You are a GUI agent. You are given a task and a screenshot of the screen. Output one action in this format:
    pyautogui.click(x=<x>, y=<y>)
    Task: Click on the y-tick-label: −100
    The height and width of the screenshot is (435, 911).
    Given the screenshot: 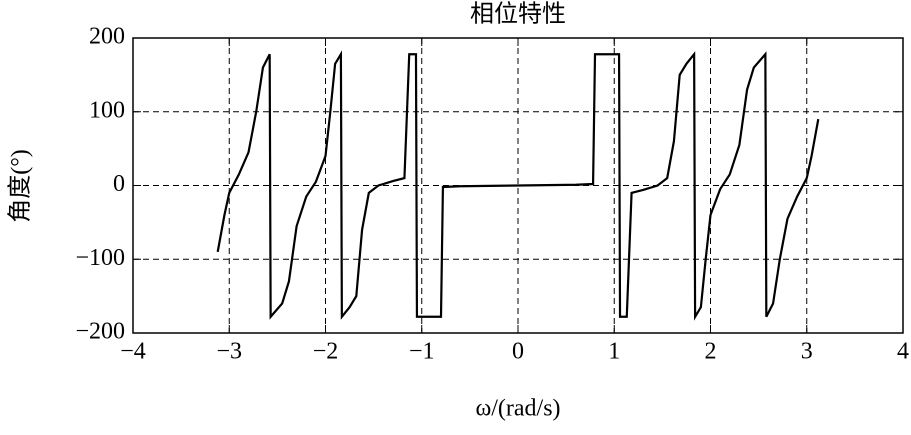 What is the action you would take?
    pyautogui.click(x=100, y=258)
    